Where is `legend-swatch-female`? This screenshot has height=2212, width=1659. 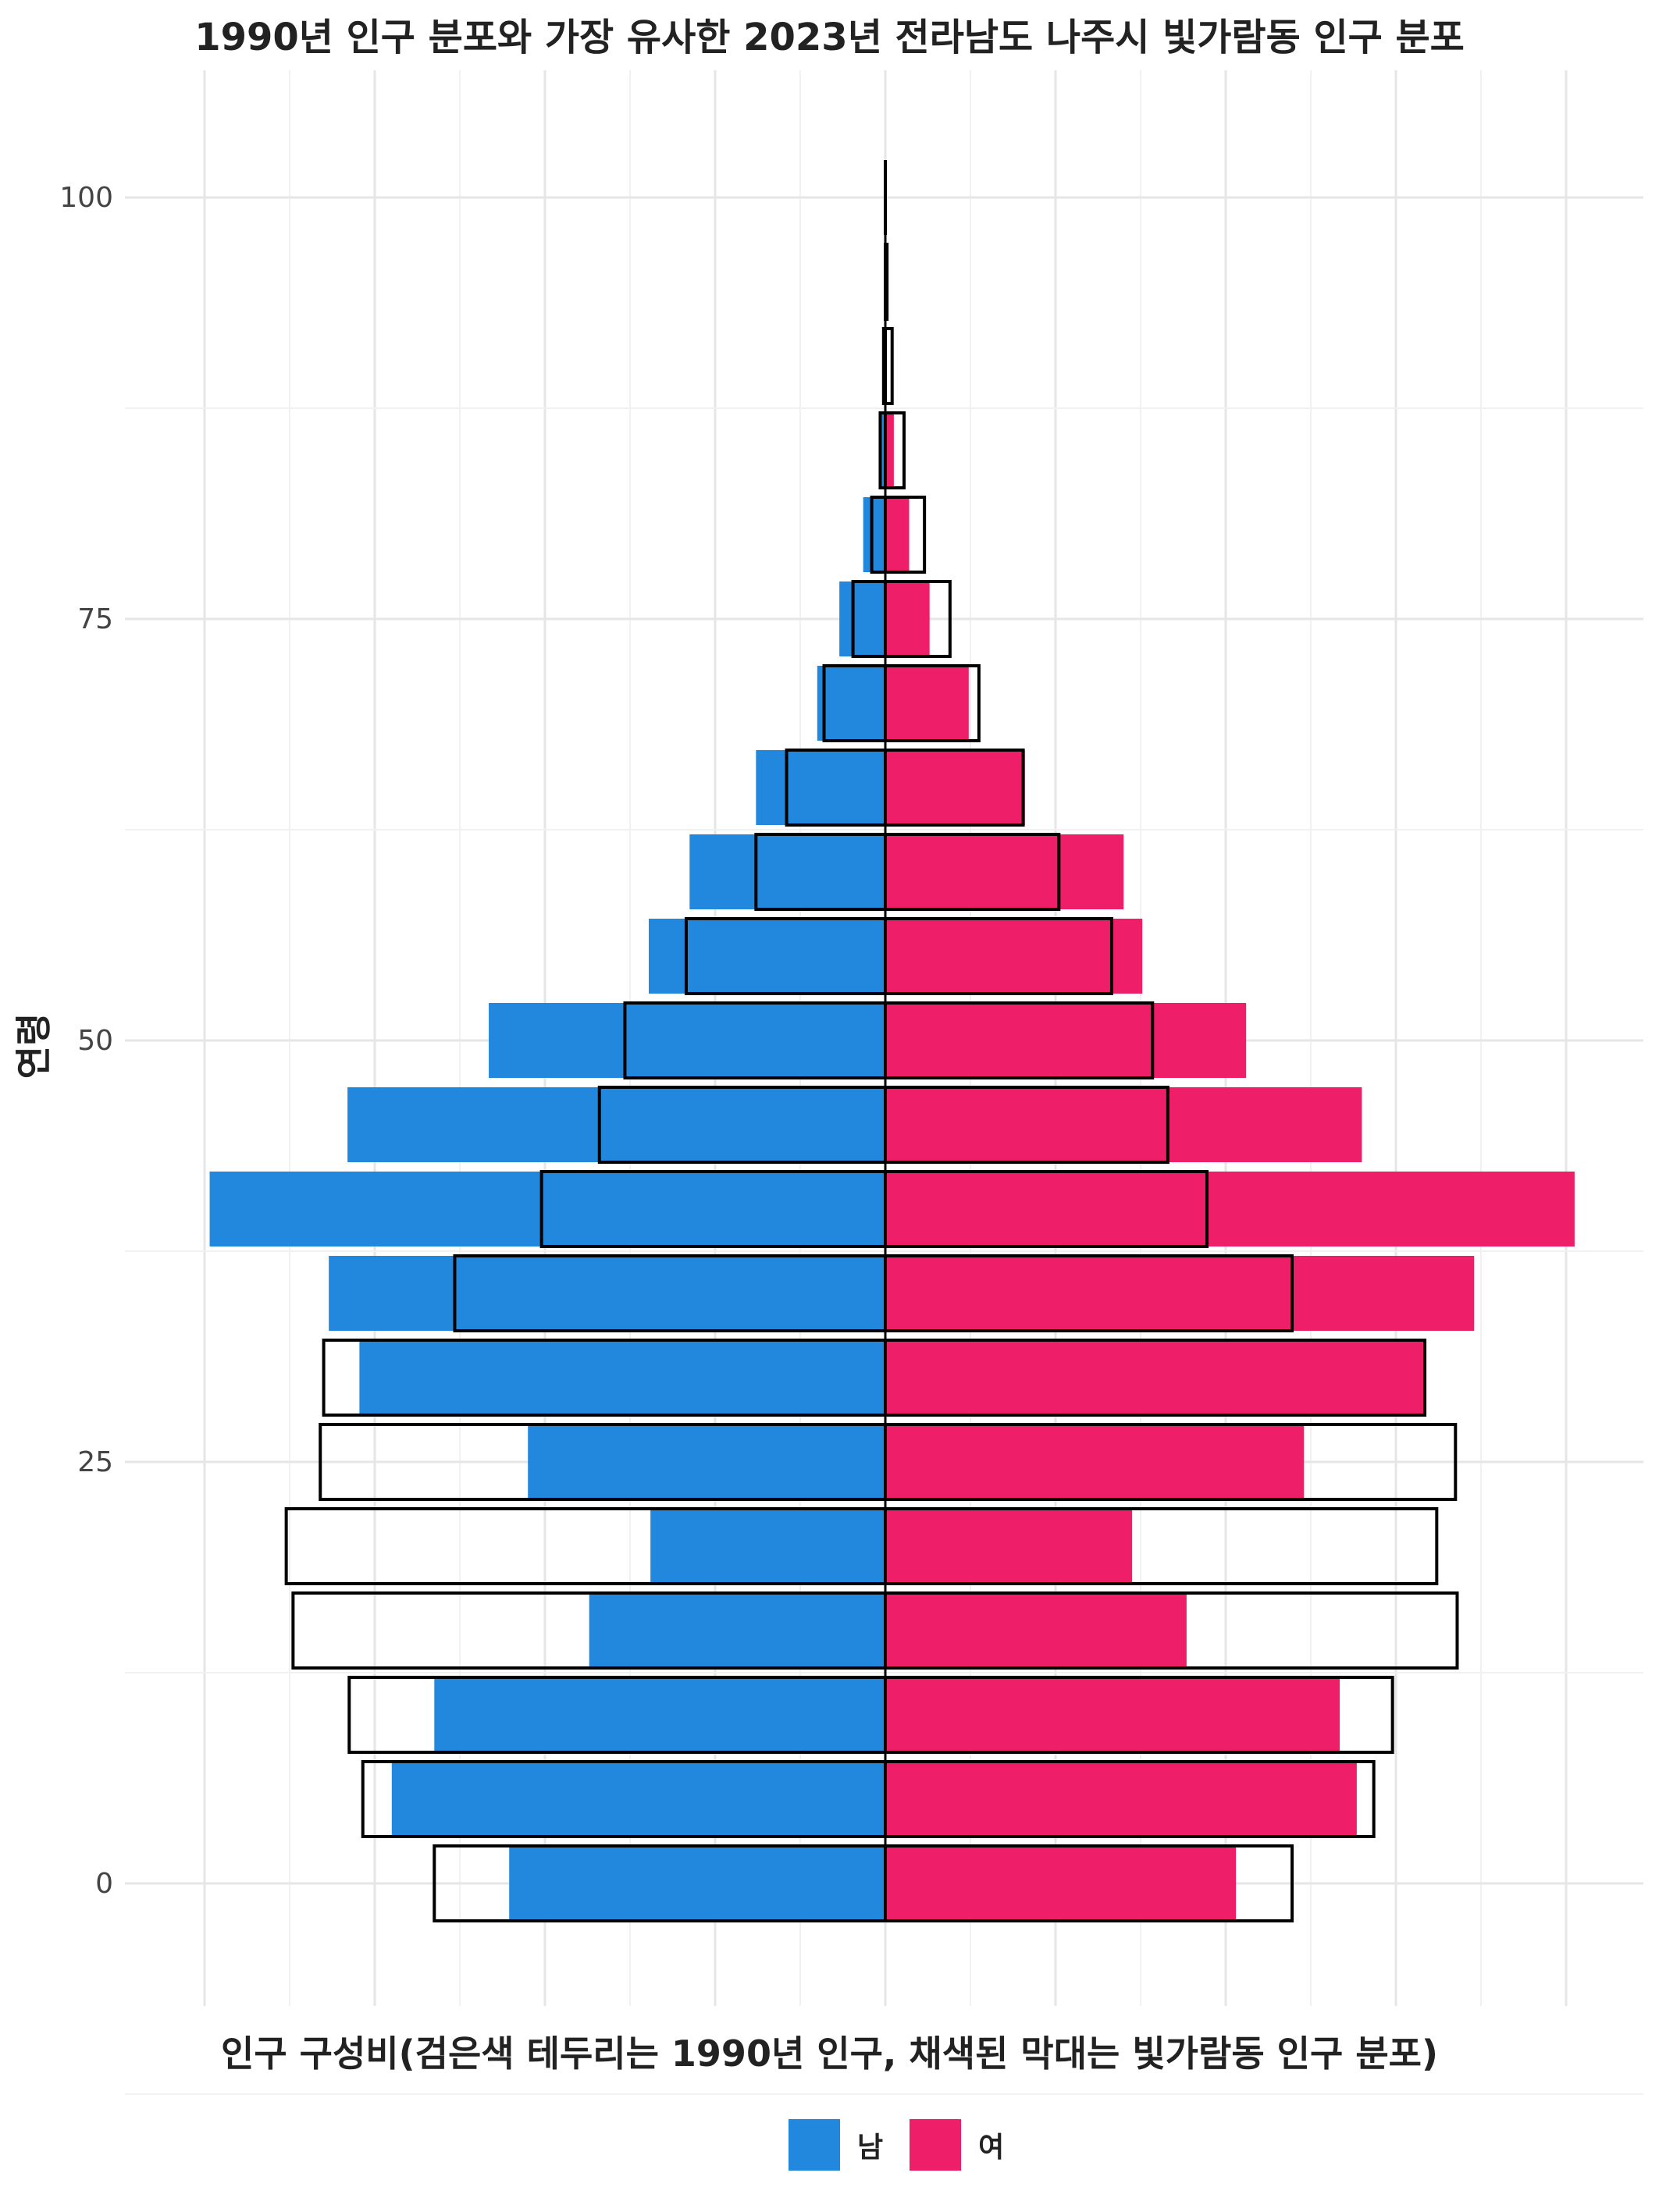 legend-swatch-female is located at coordinates (936, 2145).